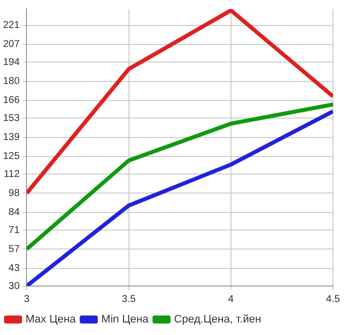  I want to click on y-tick-label: 112, so click(12, 174).